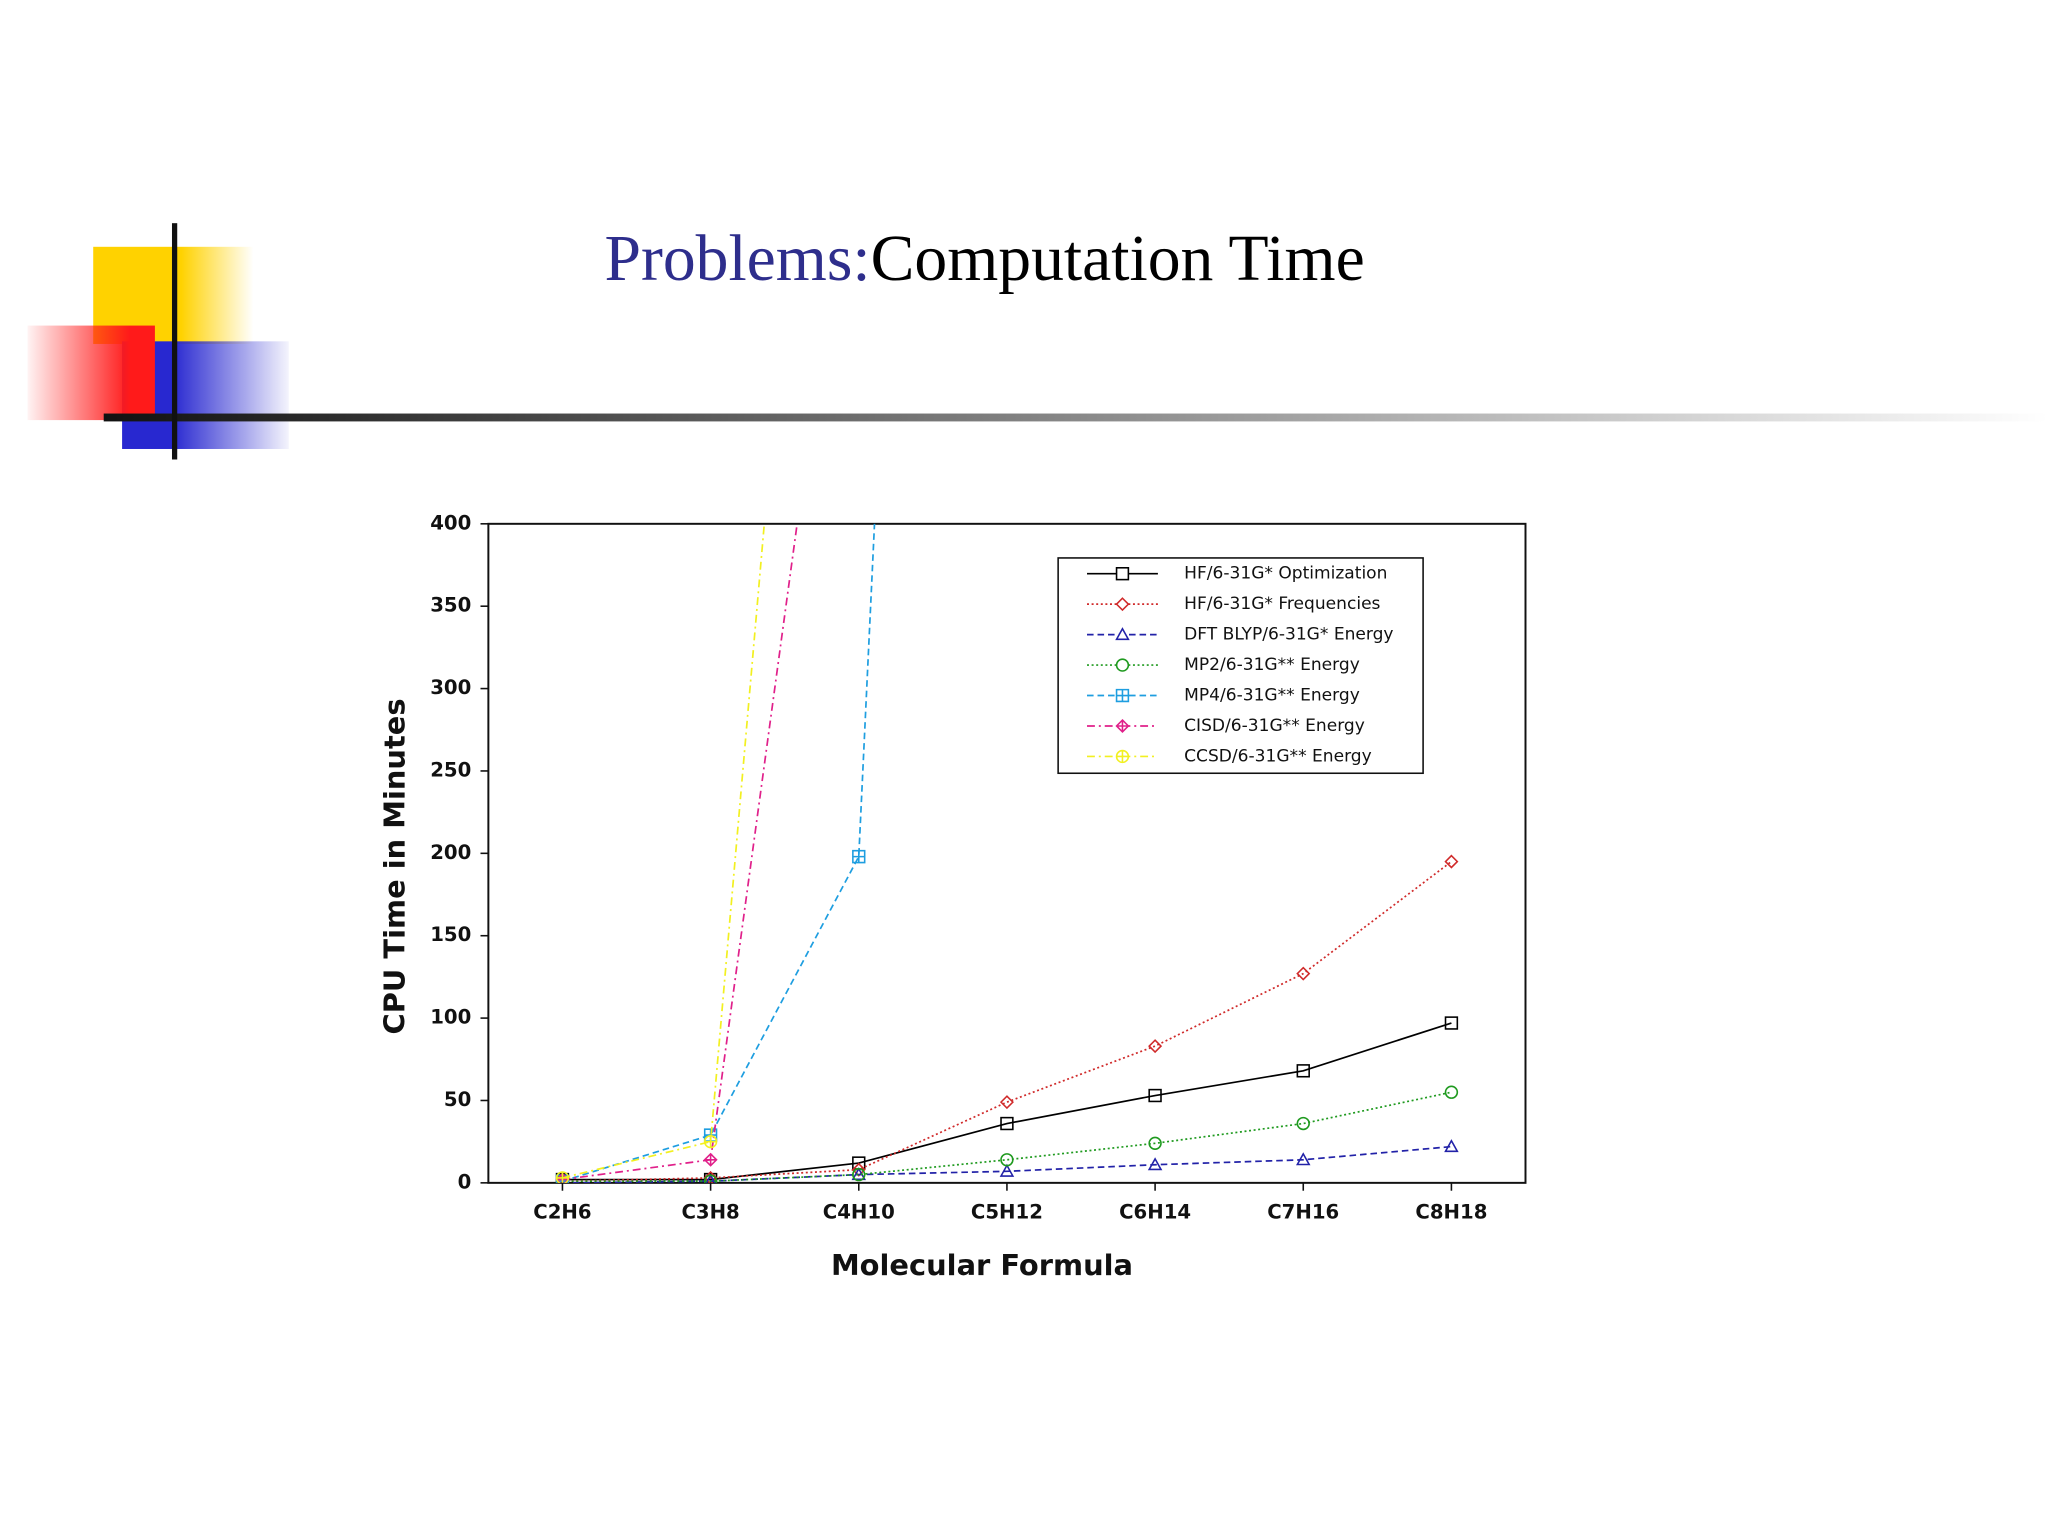 Image resolution: width=2048 pixels, height=1536 pixels. What do you see at coordinates (450, 852) in the screenshot?
I see `y-tick-label: 200` at bounding box center [450, 852].